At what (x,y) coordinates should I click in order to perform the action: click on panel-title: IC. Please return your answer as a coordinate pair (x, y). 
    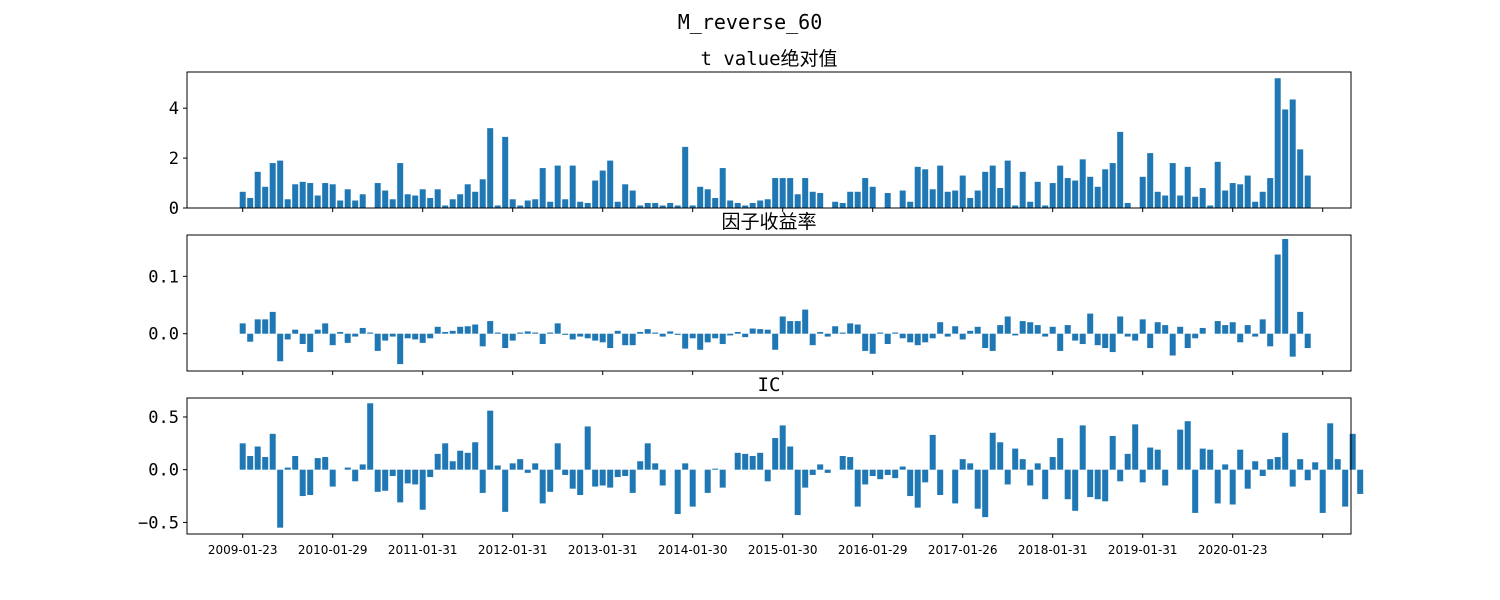
    Looking at the image, I should click on (769, 385).